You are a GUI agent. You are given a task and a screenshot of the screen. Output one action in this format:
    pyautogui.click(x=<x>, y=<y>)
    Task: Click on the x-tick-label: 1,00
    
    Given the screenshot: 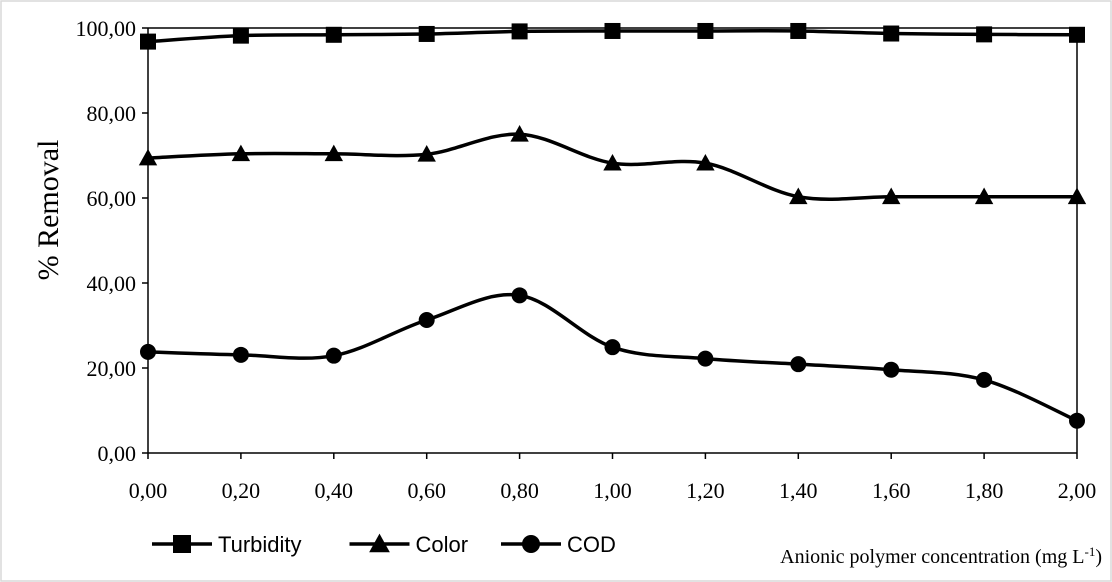 What is the action you would take?
    pyautogui.click(x=612, y=490)
    